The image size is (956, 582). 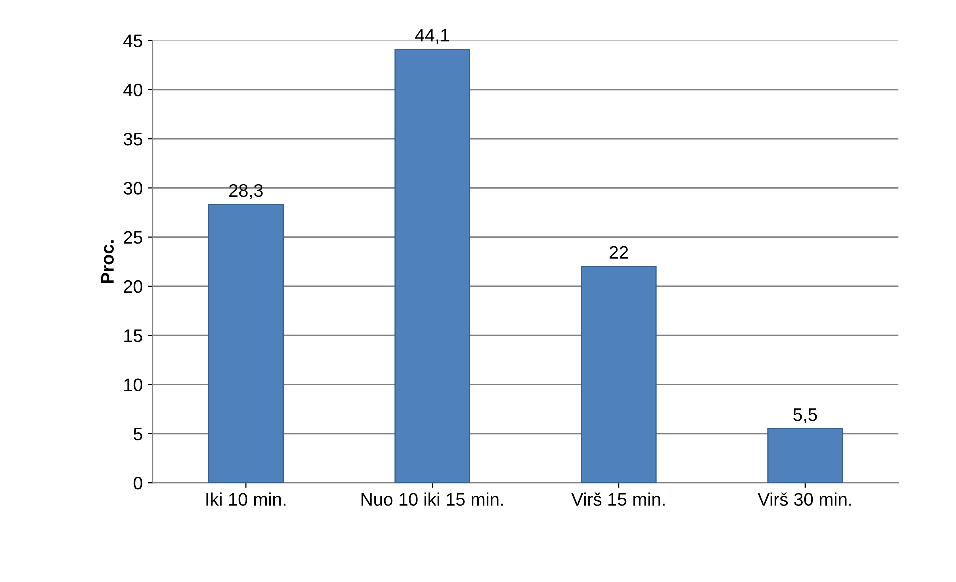 I want to click on x-tick-label: Iki 10 min., so click(x=246, y=499).